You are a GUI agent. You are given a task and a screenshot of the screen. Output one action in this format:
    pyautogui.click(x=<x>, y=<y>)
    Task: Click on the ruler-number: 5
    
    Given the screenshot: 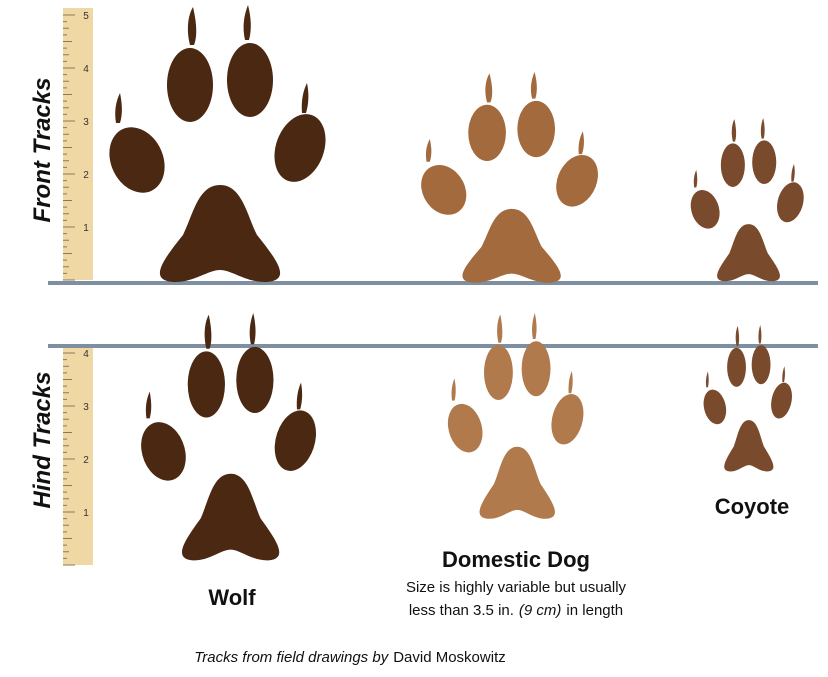 What is the action you would take?
    pyautogui.click(x=86, y=16)
    